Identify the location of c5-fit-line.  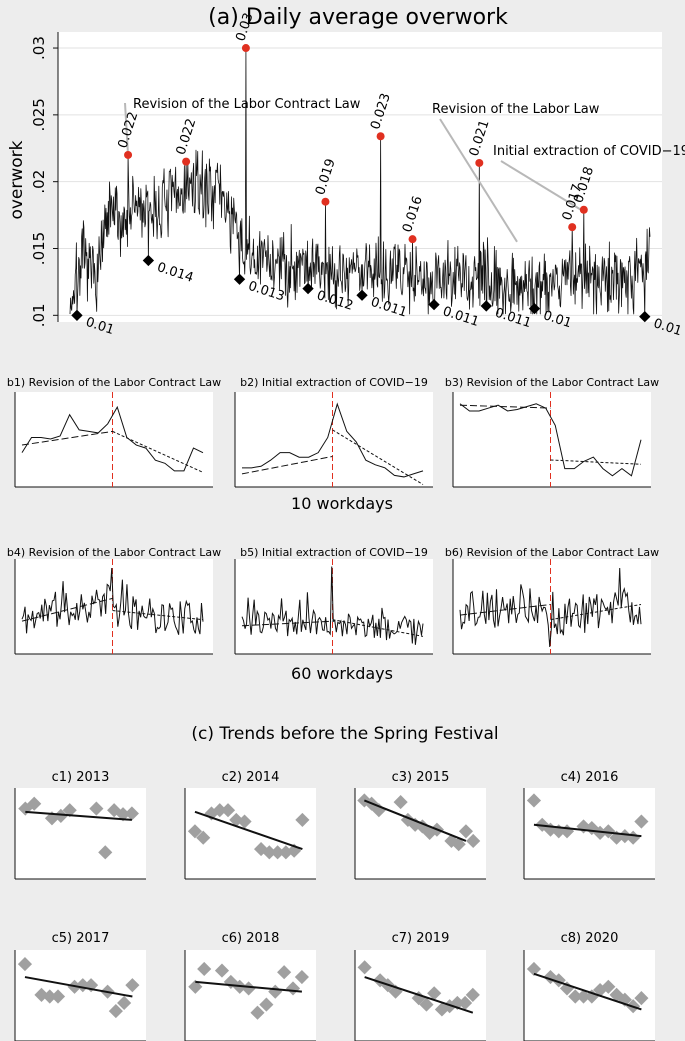
(78, 987).